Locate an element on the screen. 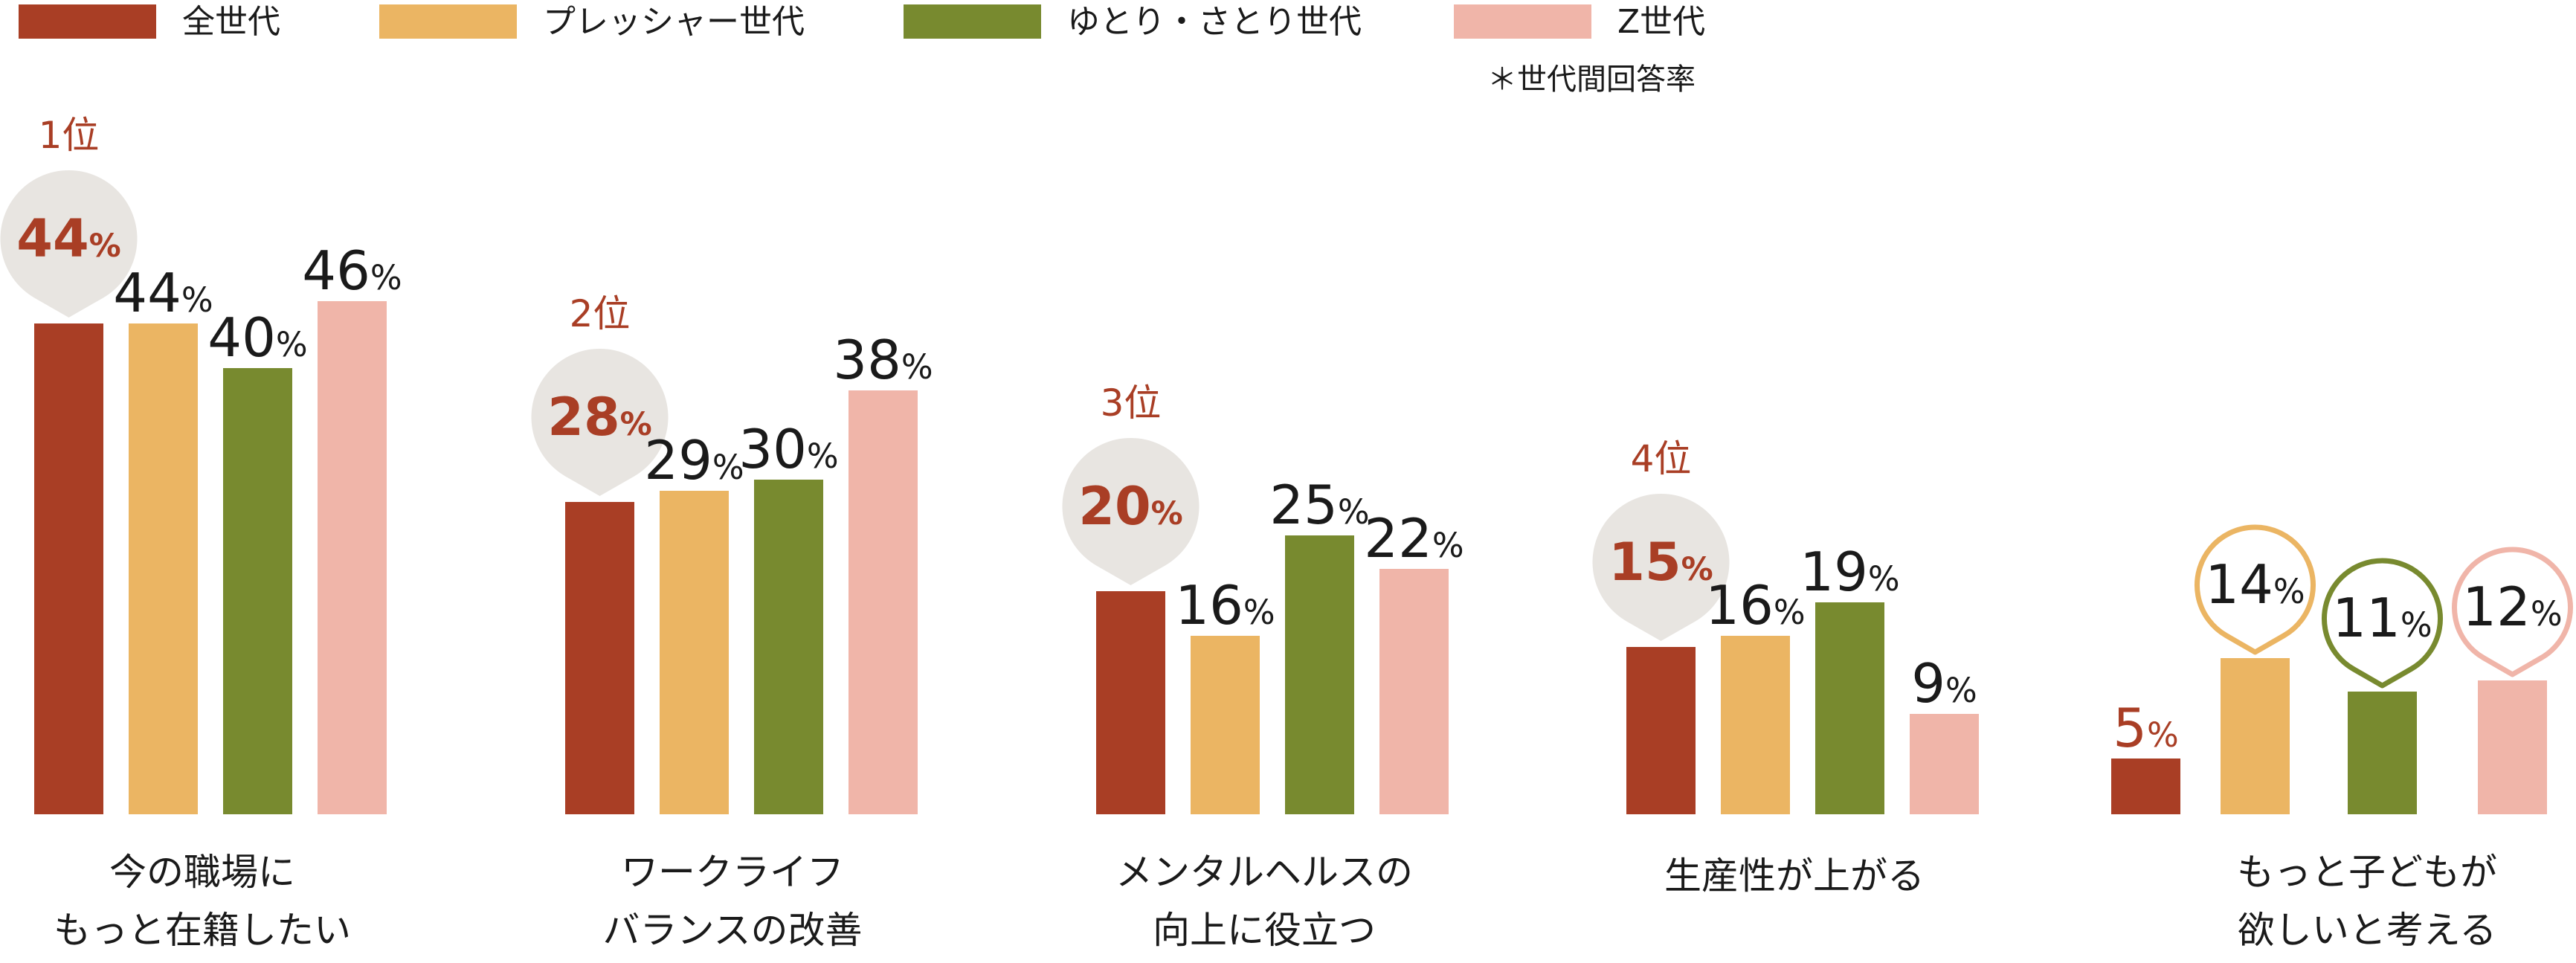 The height and width of the screenshot is (963, 2576). category-label: もっと在籍したい is located at coordinates (202, 930).